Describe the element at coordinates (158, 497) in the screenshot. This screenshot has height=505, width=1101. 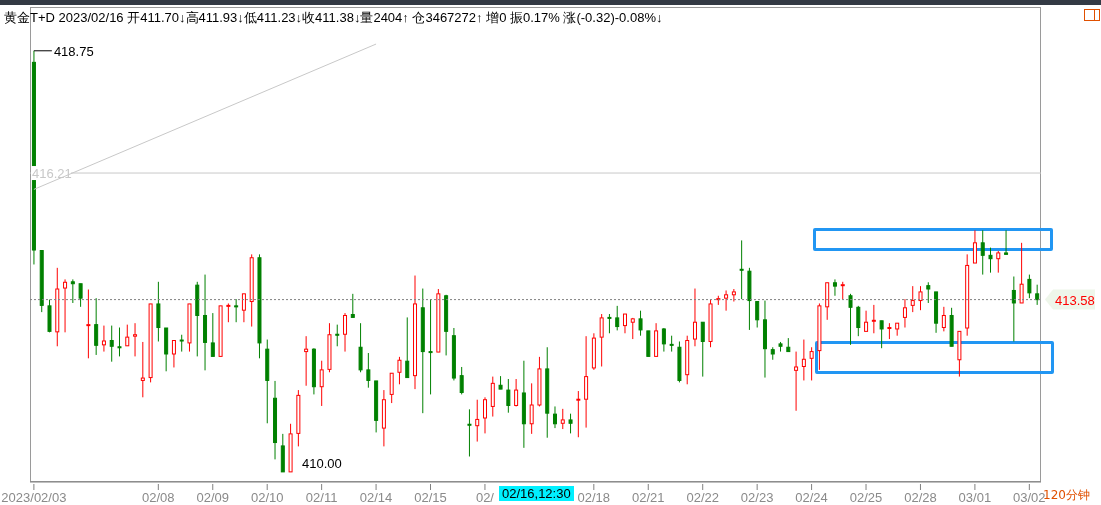
I see `x-tick-label: 02/08` at that location.